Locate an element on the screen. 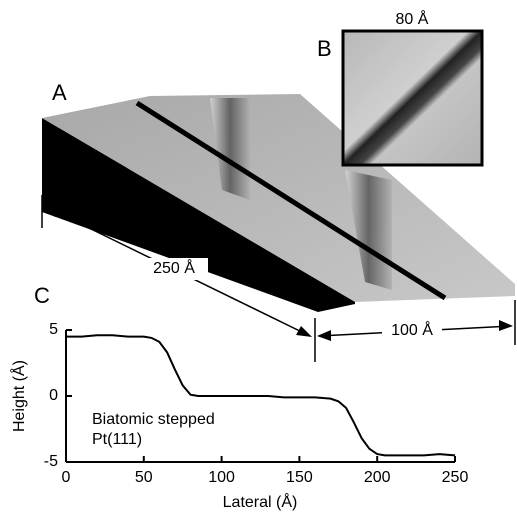  y-tick-label: -5 is located at coordinates (51, 461).